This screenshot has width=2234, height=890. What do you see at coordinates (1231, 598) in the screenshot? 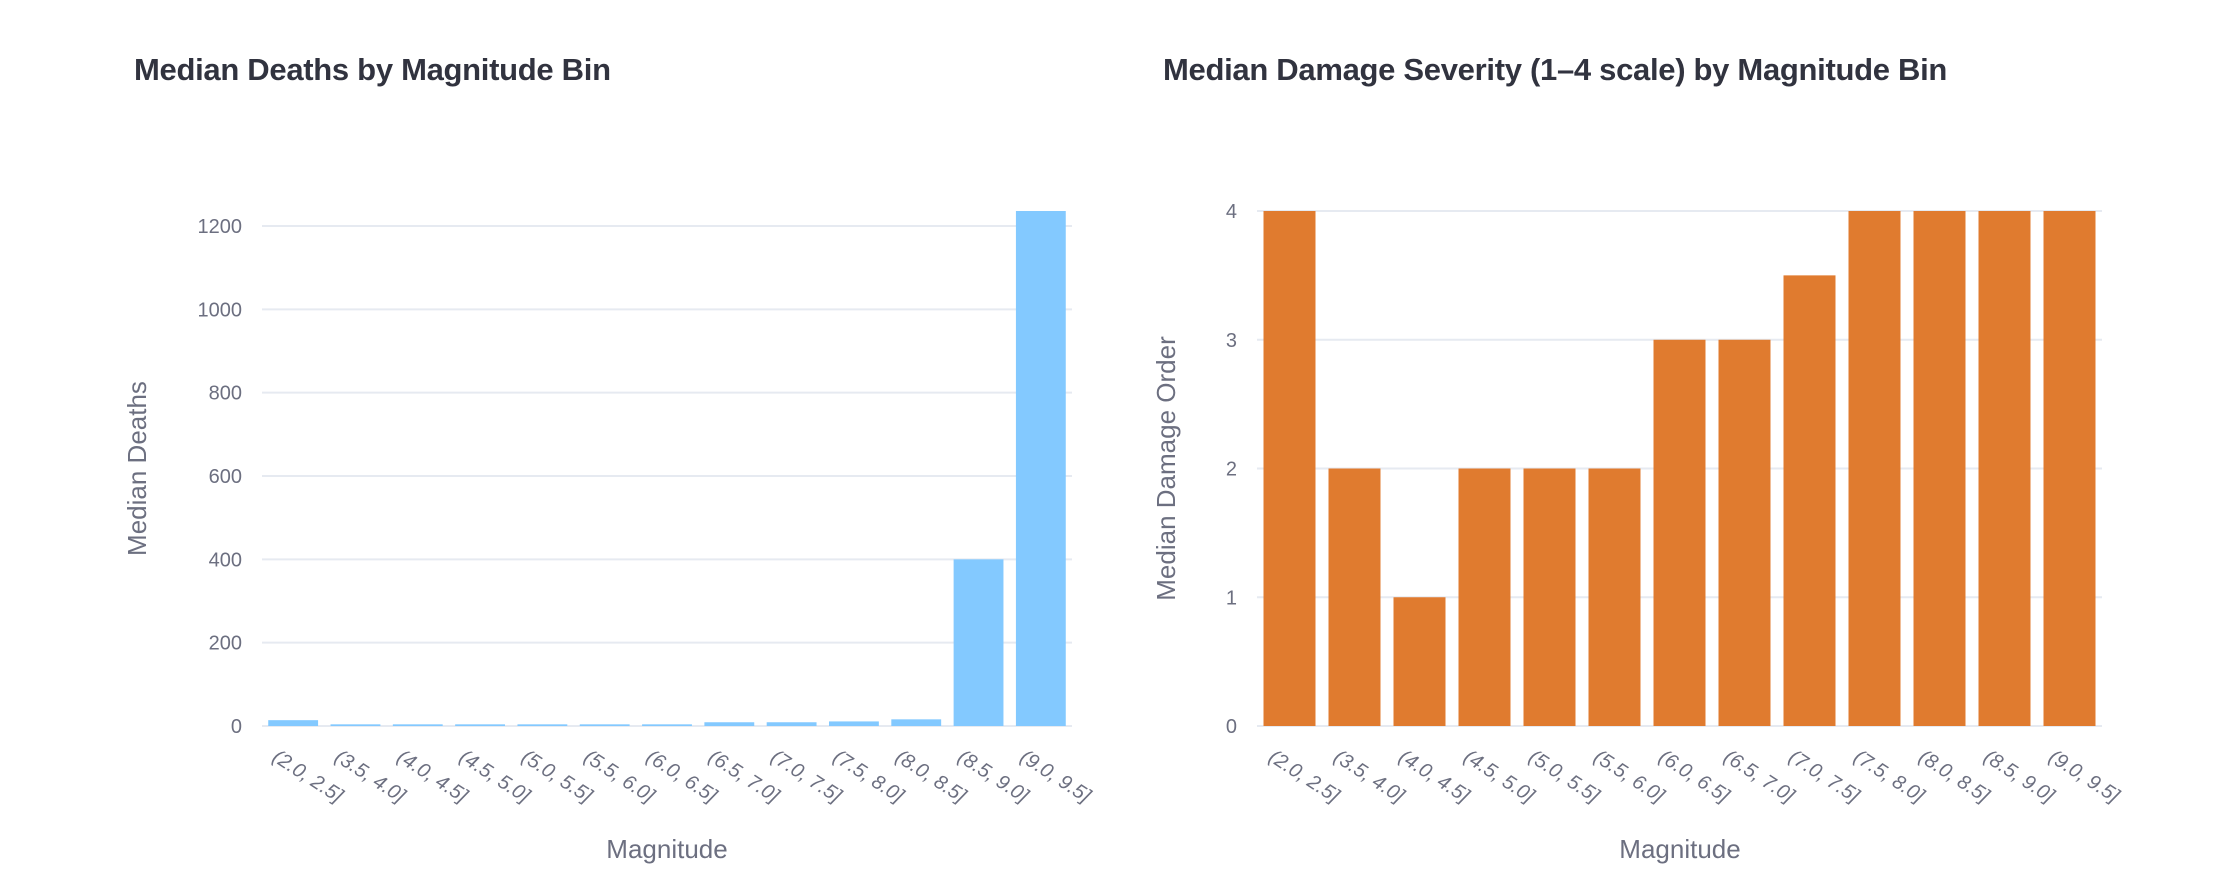
I see `damage-y-tick-label: 1` at bounding box center [1231, 598].